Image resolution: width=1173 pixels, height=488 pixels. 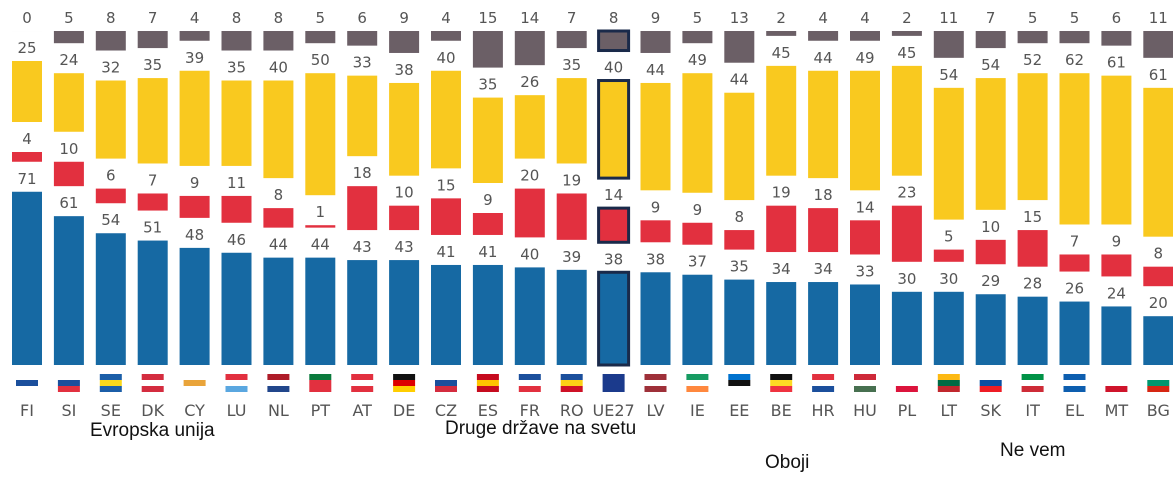 I want to click on value-label: 32, so click(x=110, y=68).